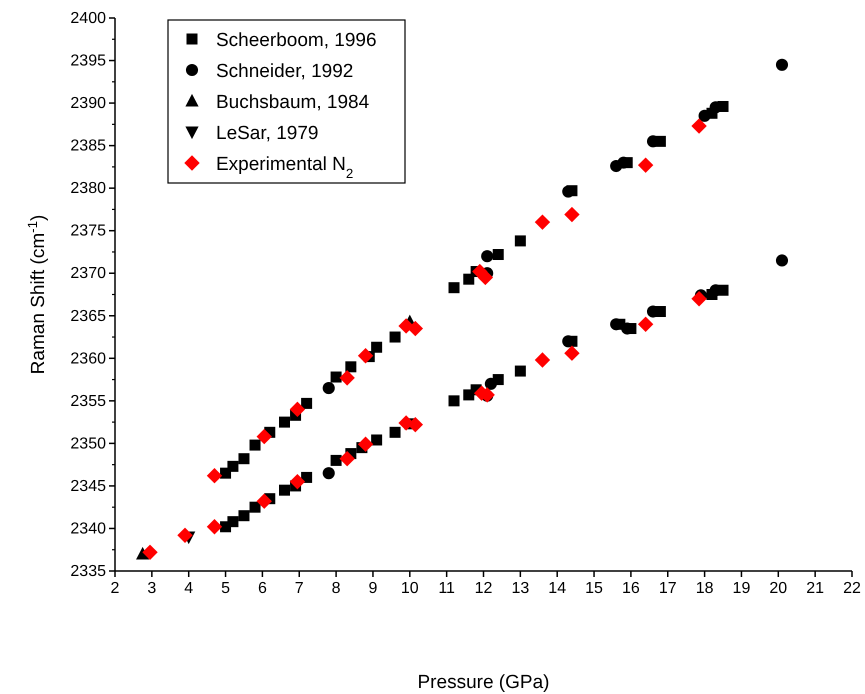  Describe the element at coordinates (225, 588) in the screenshot. I see `x-tick-label: 5` at that location.